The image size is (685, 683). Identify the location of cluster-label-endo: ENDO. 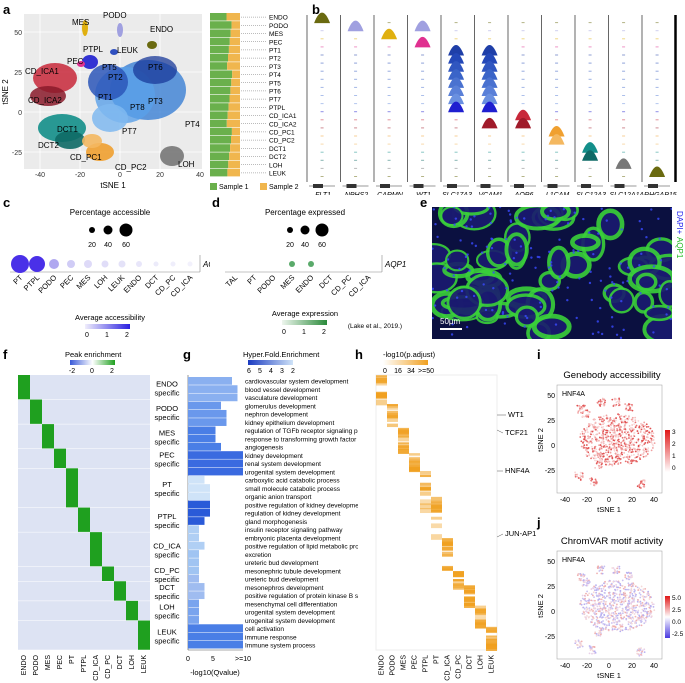
(161, 29).